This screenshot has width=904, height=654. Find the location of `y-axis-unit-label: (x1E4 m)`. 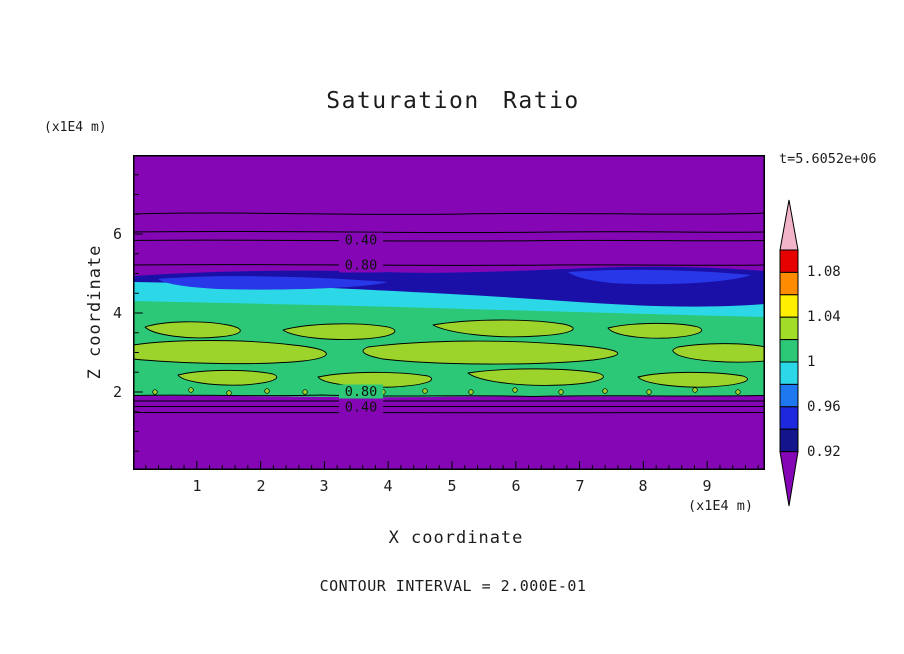

y-axis-unit-label: (x1E4 m) is located at coordinates (75, 127).